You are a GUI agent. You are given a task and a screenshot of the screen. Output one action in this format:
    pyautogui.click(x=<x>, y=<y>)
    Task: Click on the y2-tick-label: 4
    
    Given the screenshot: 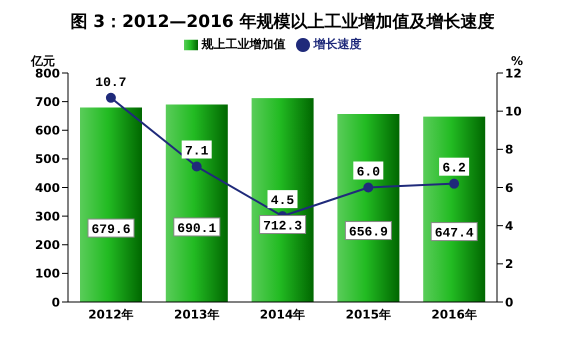 What is the action you would take?
    pyautogui.click(x=509, y=225)
    